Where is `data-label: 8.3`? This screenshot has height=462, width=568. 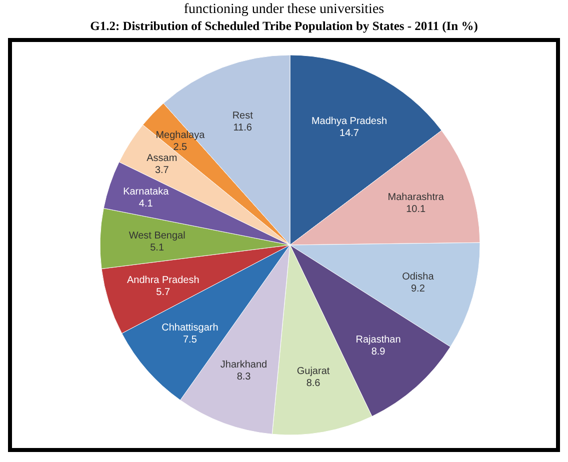
data-label: 8.3 is located at coordinates (244, 377).